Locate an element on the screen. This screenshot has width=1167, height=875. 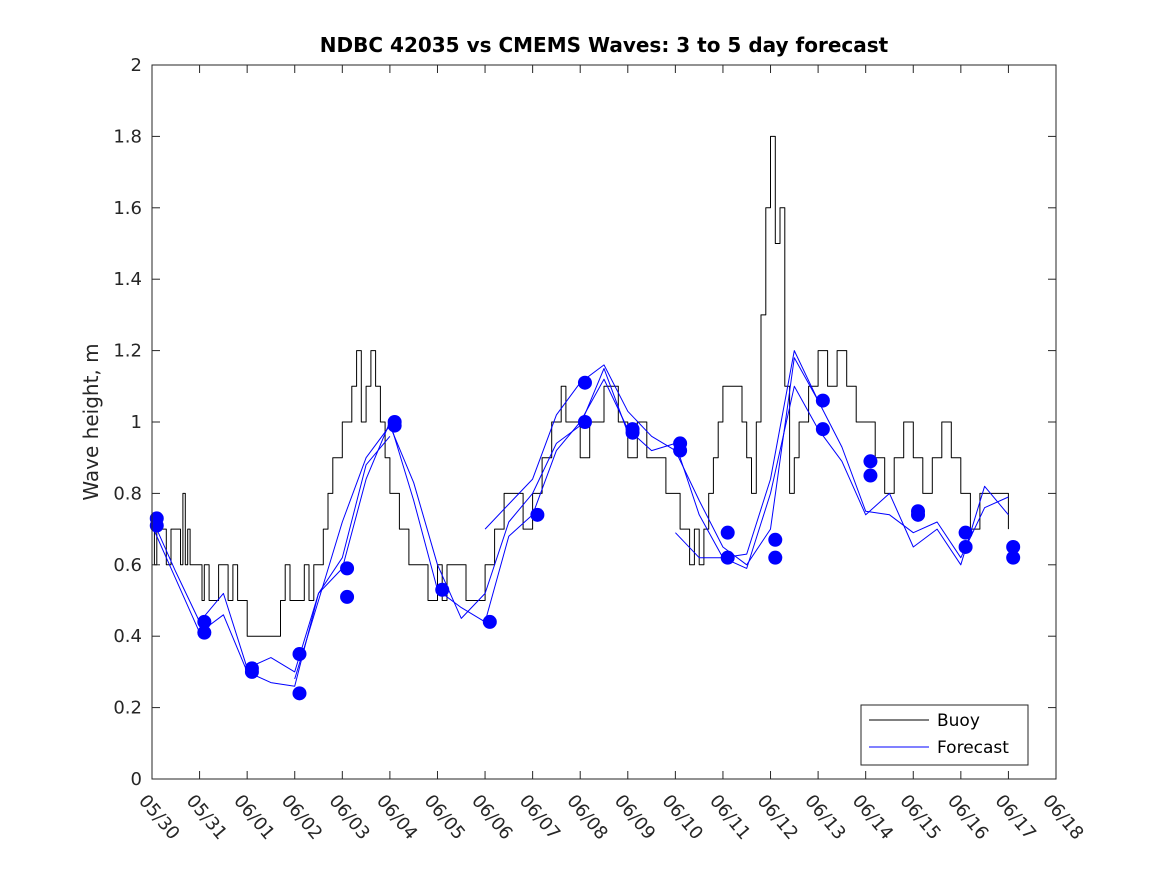
y-tick-label: 2 is located at coordinates (136, 65).